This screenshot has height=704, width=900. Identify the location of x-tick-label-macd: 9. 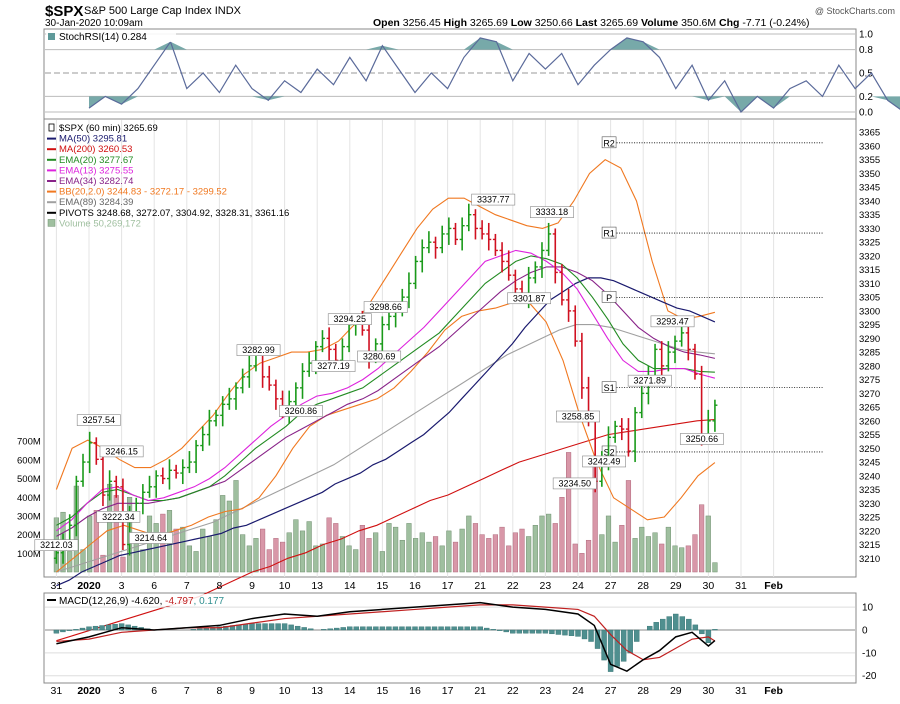
(252, 691).